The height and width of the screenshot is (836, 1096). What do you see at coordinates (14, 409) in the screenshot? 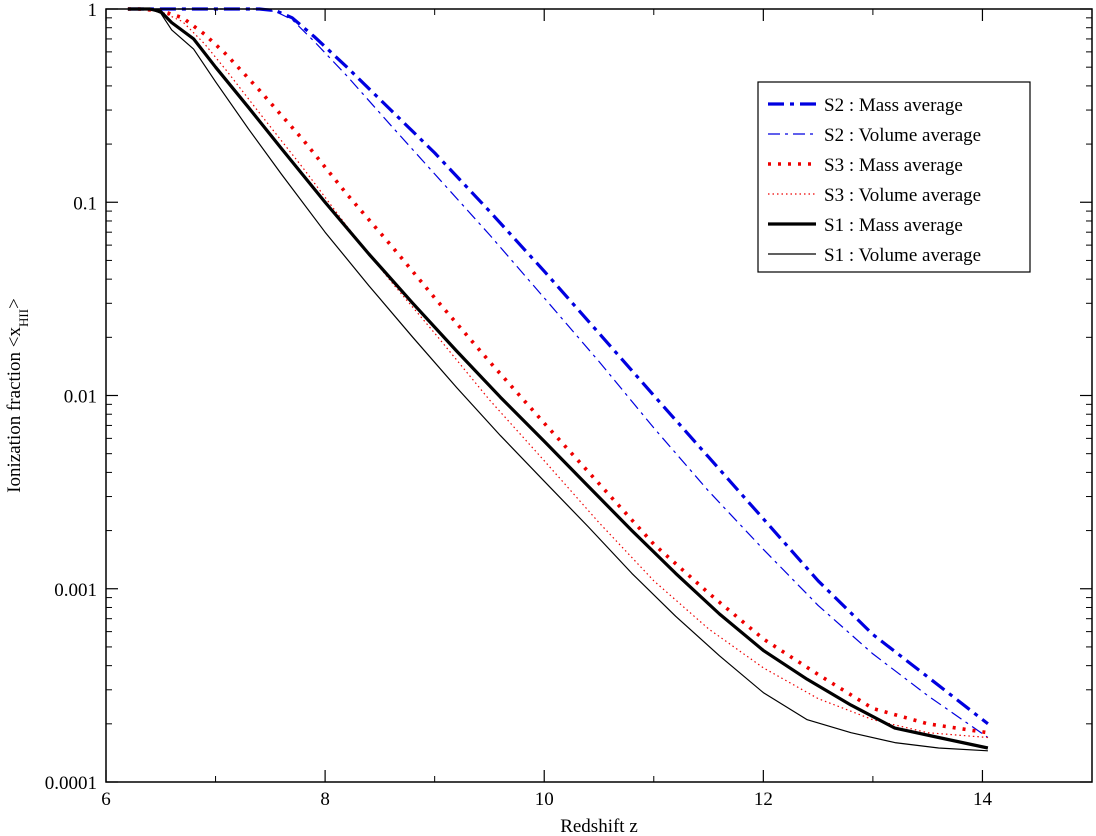
I see `y-axis-label-main: Ionization fraction <x` at bounding box center [14, 409].